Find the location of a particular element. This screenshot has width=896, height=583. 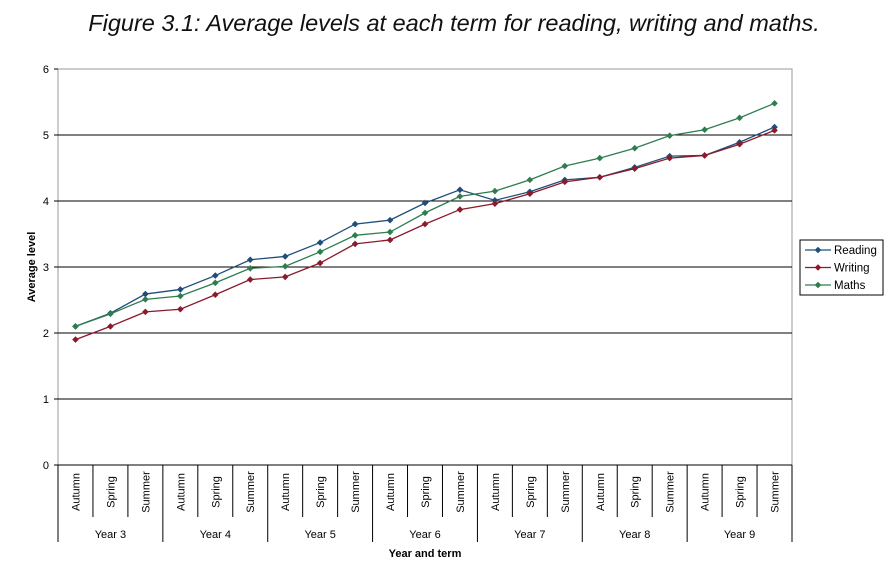

y-tick-label: 3 is located at coordinates (46, 268).